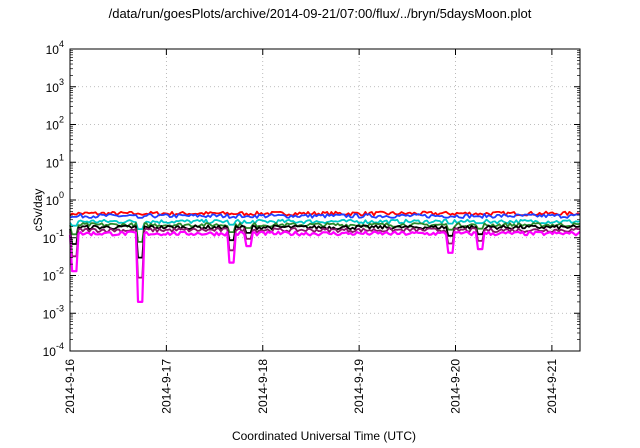  I want to click on y-tick-label: 10², so click(55, 124).